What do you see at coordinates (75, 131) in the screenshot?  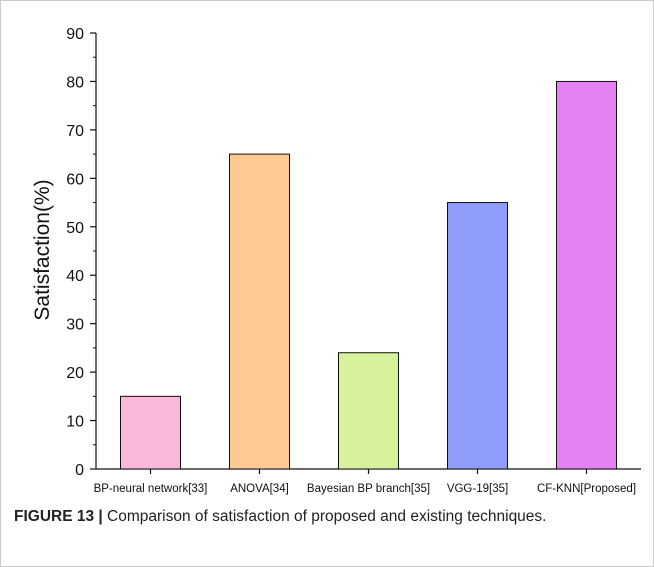 I see `y-tick-label: 70` at bounding box center [75, 131].